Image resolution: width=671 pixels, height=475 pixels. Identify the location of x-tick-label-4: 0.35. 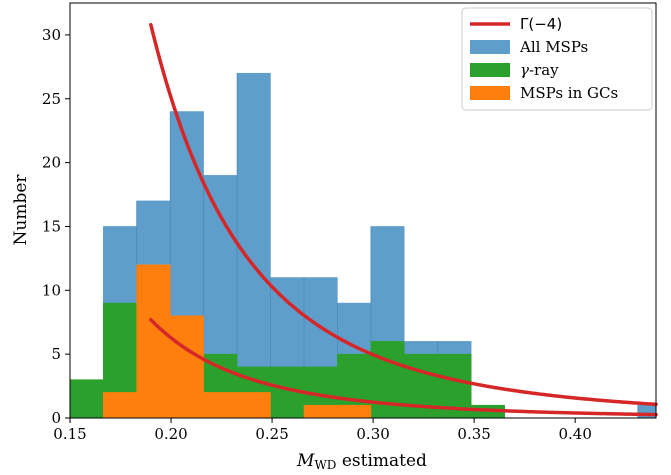
(473, 434).